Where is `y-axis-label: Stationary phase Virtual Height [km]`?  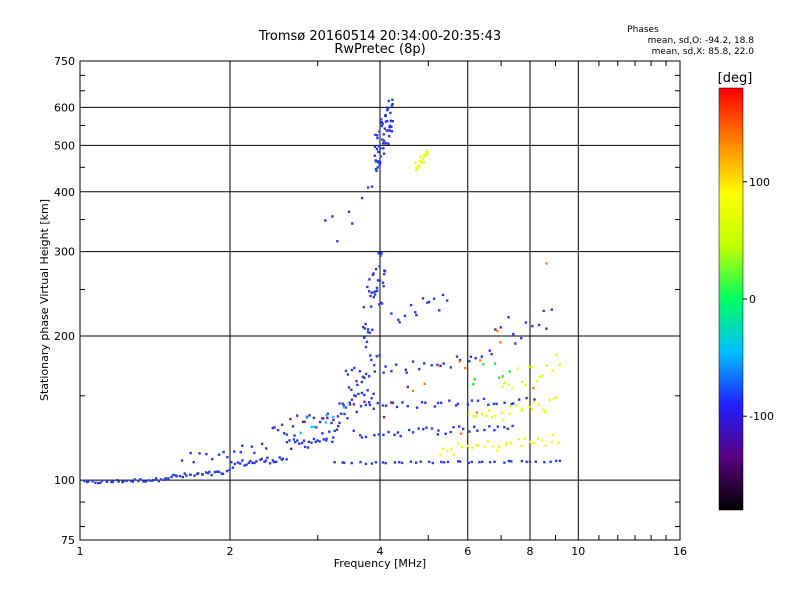 y-axis-label: Stationary phase Virtual Height [km] is located at coordinates (44, 300).